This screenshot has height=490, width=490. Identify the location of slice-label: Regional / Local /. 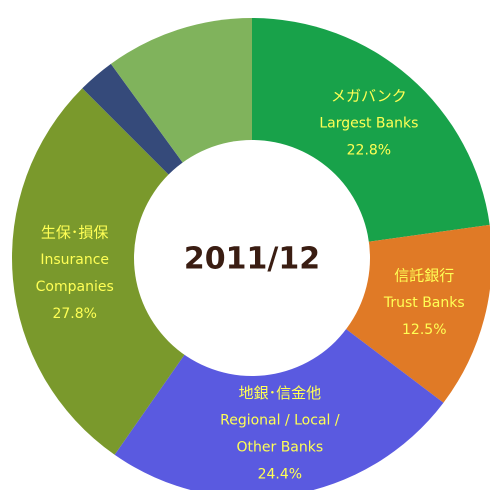
(280, 420).